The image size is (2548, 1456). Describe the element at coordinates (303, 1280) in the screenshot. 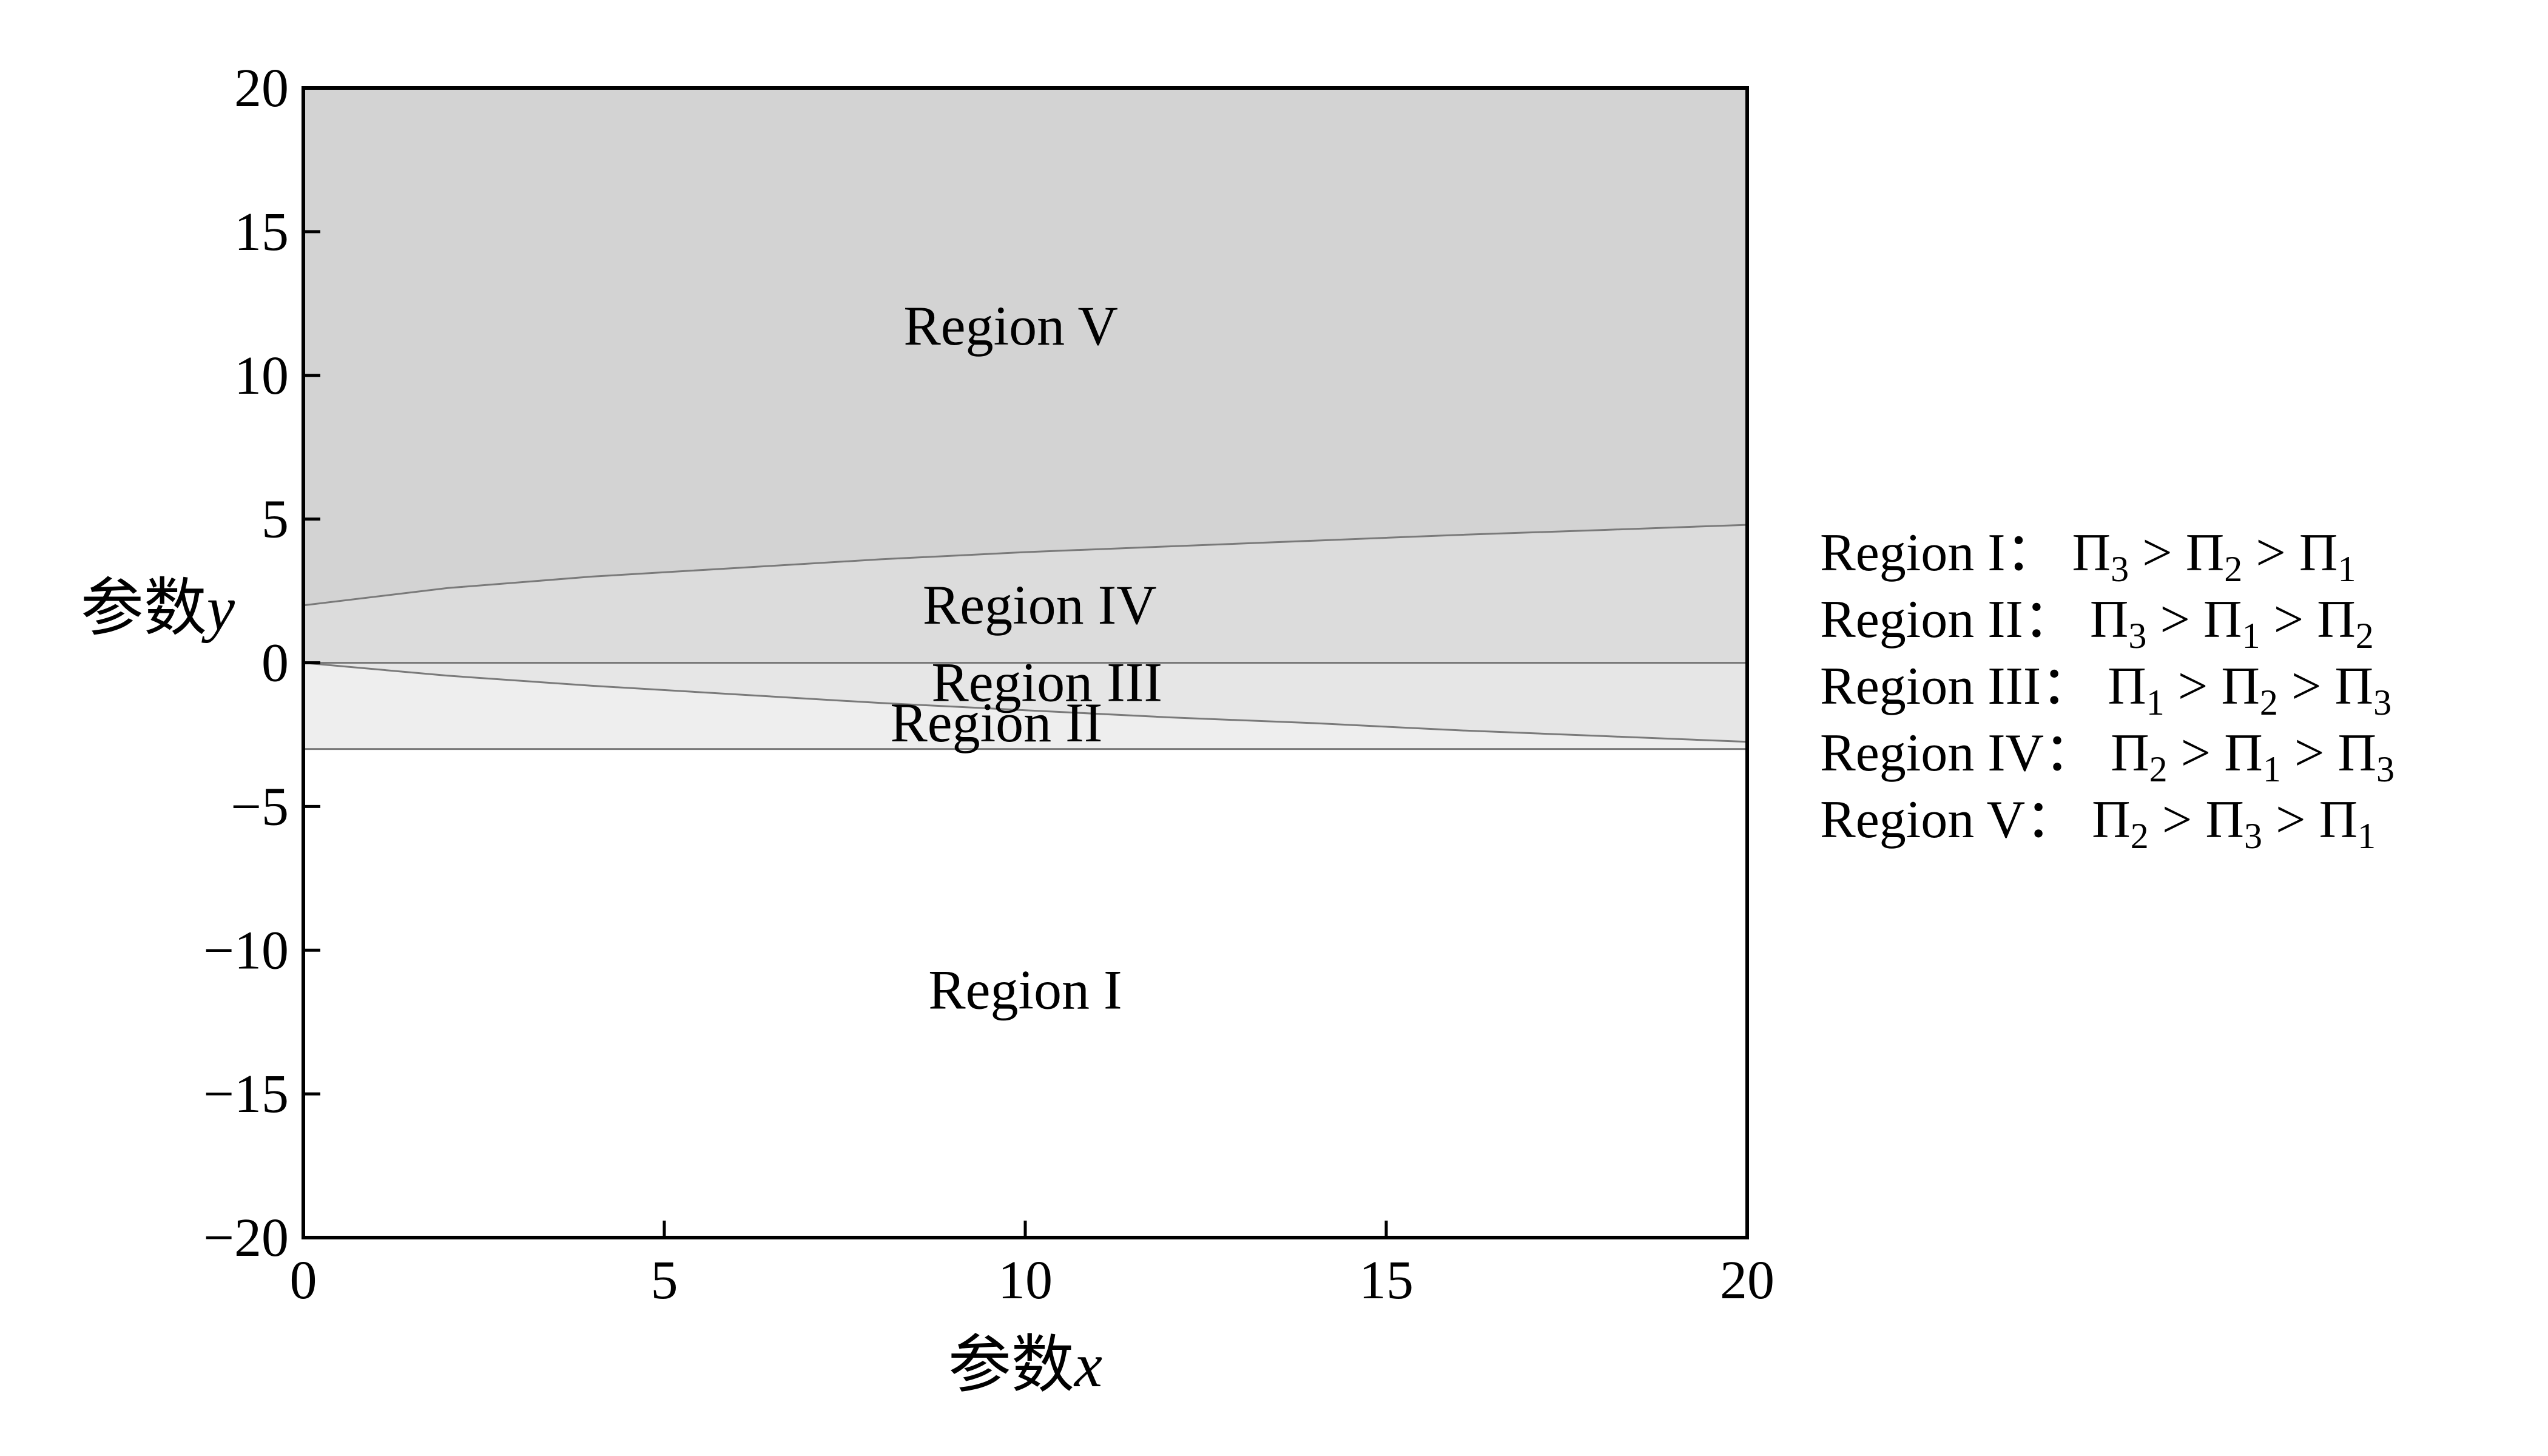

I see `x-tick-label: 0` at that location.